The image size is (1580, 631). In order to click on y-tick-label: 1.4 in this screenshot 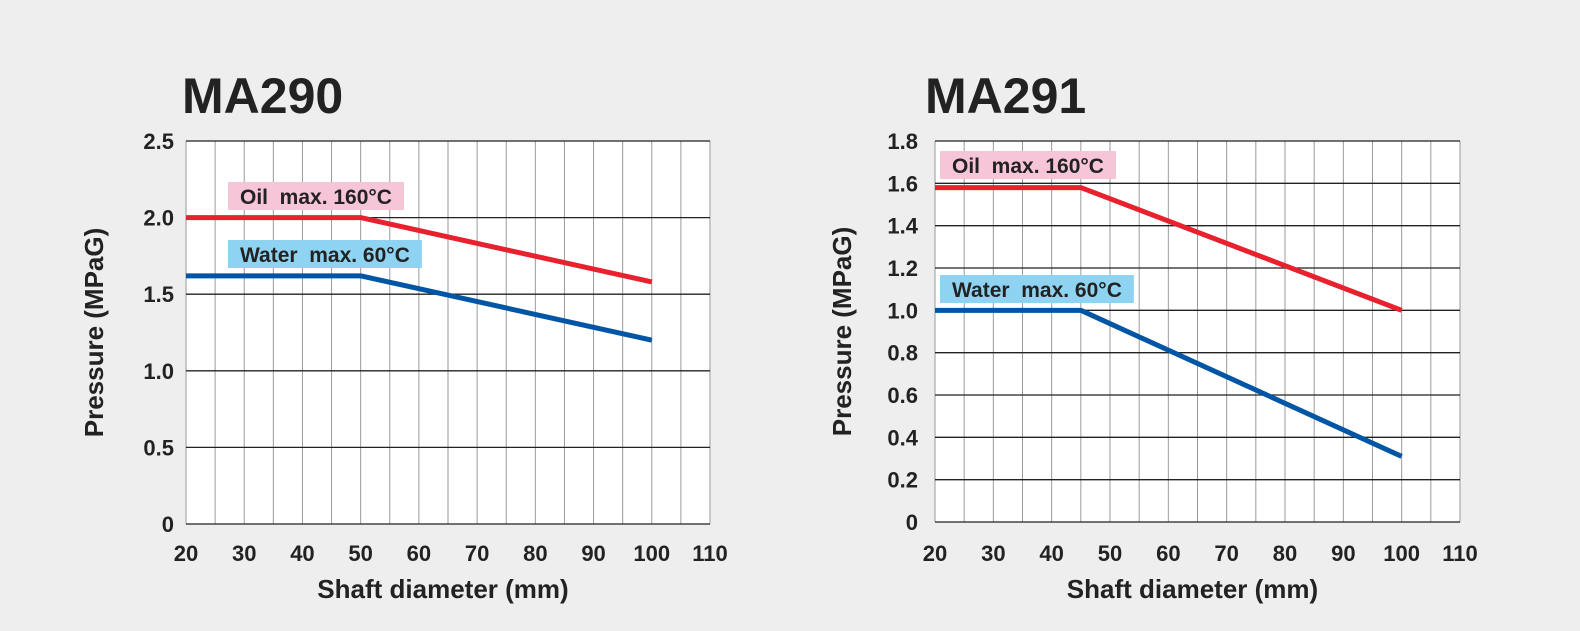, I will do `click(902, 226)`.